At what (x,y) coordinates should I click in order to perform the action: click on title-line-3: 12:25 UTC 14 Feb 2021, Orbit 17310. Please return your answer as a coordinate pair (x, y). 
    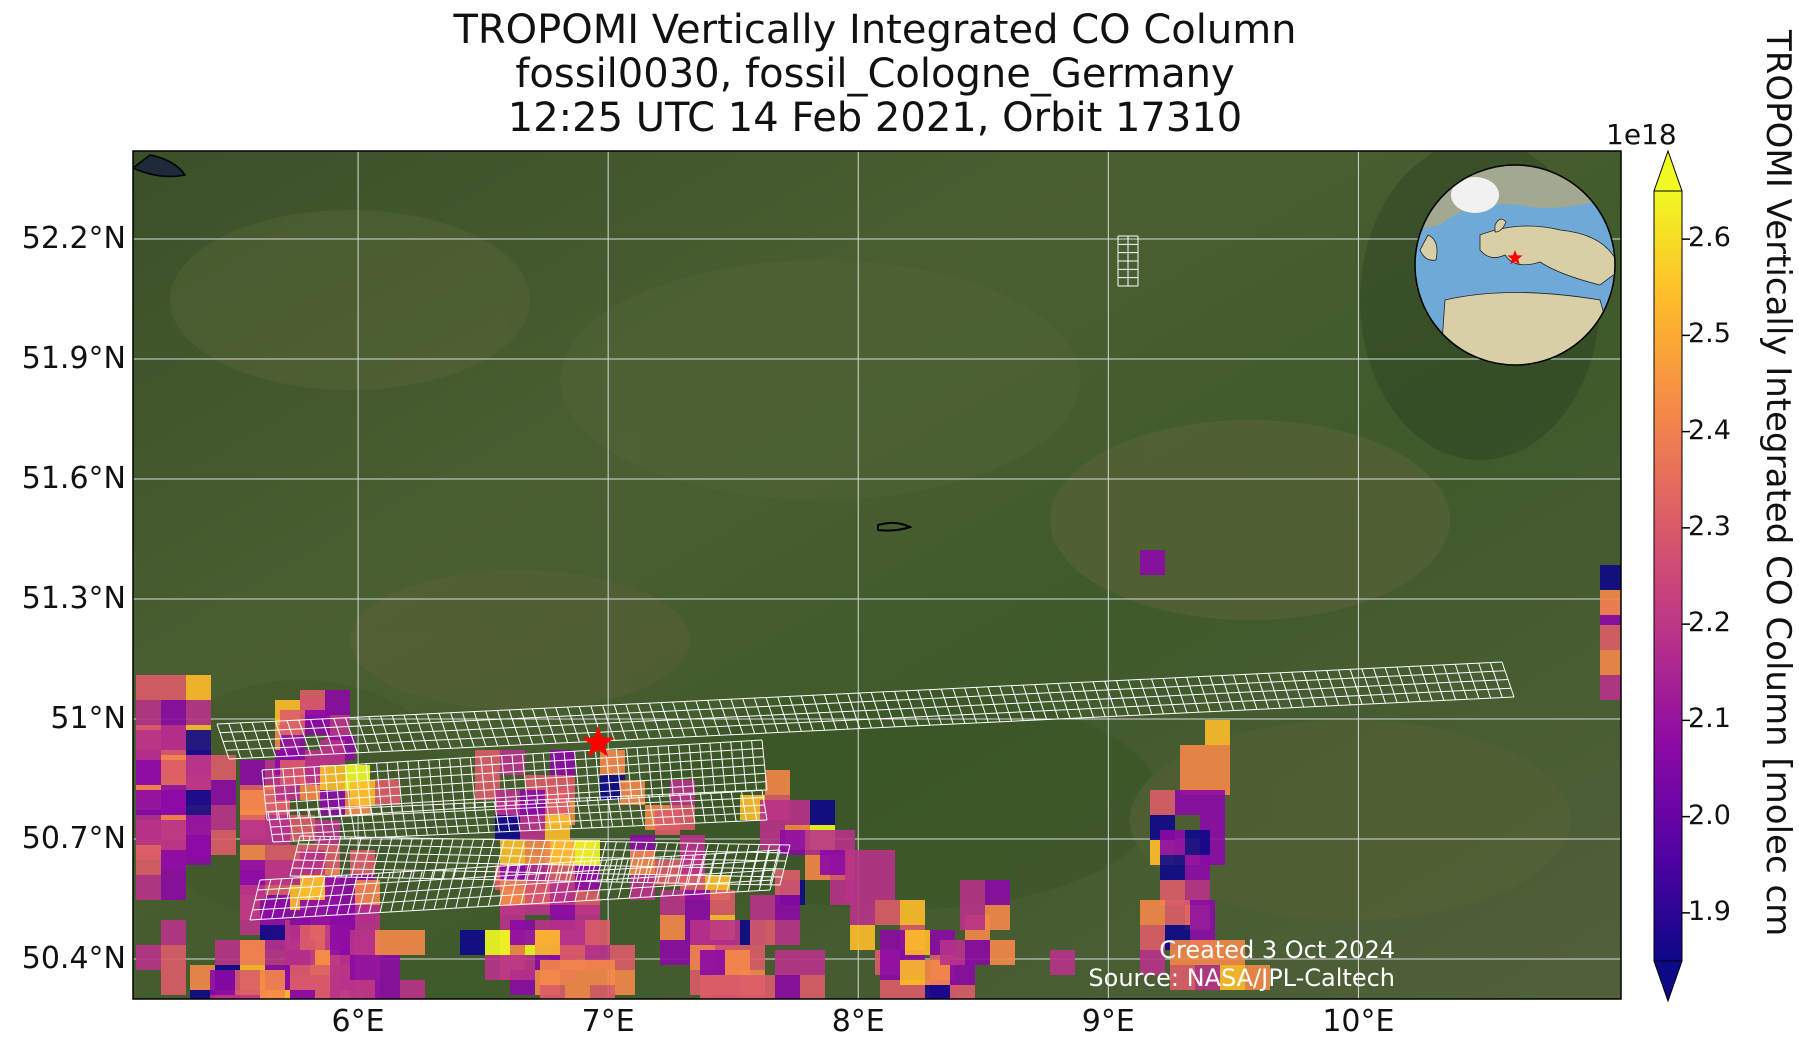
    Looking at the image, I should click on (875, 118).